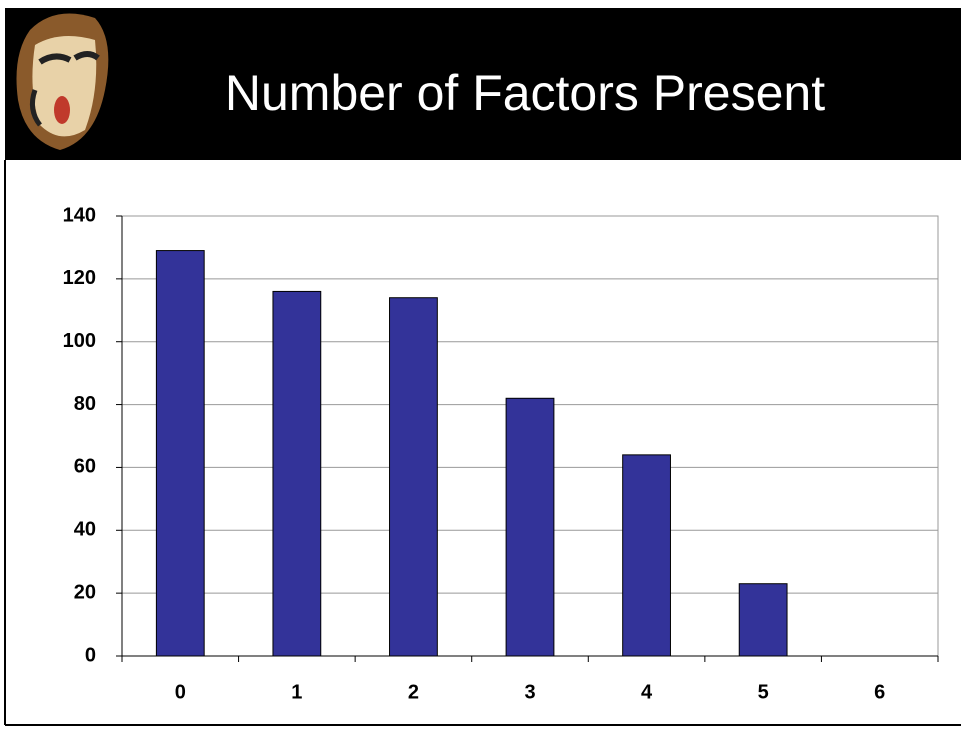 The height and width of the screenshot is (731, 961). I want to click on y-tick-label: 40, so click(85, 530).